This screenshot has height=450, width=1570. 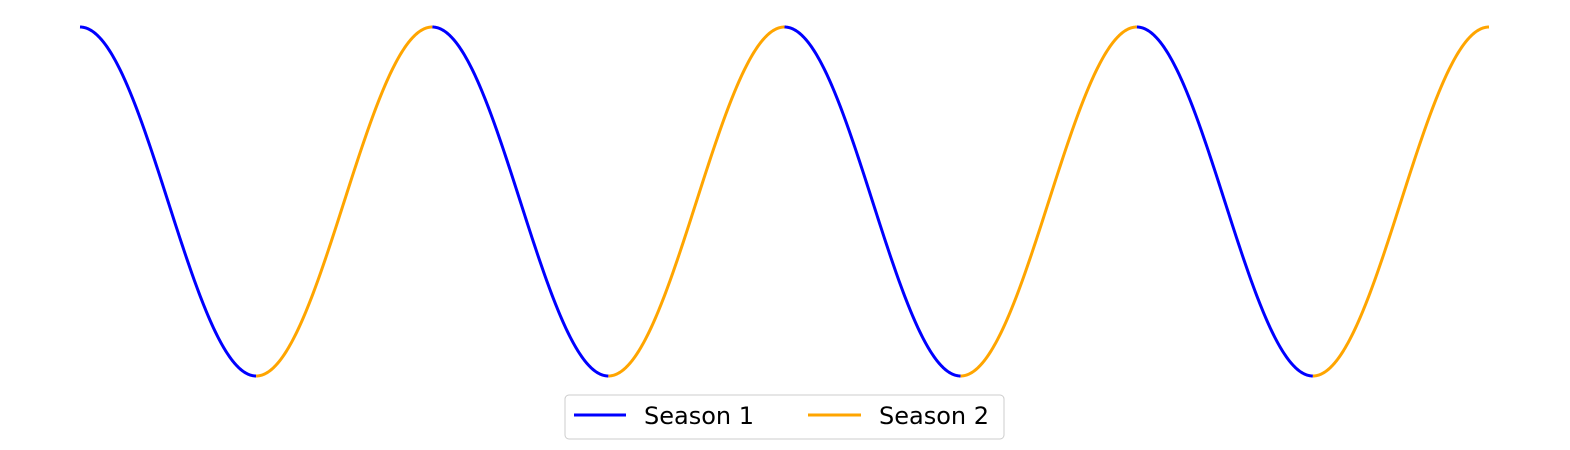 I want to click on legend: Season 1 Season 2, so click(x=784, y=417).